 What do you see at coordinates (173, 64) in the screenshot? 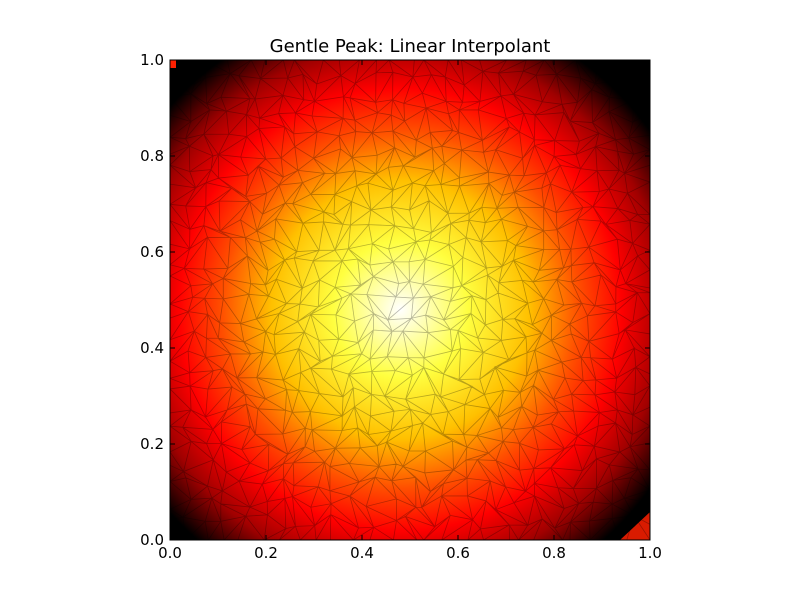
I see `heatmap-corner-top-left` at bounding box center [173, 64].